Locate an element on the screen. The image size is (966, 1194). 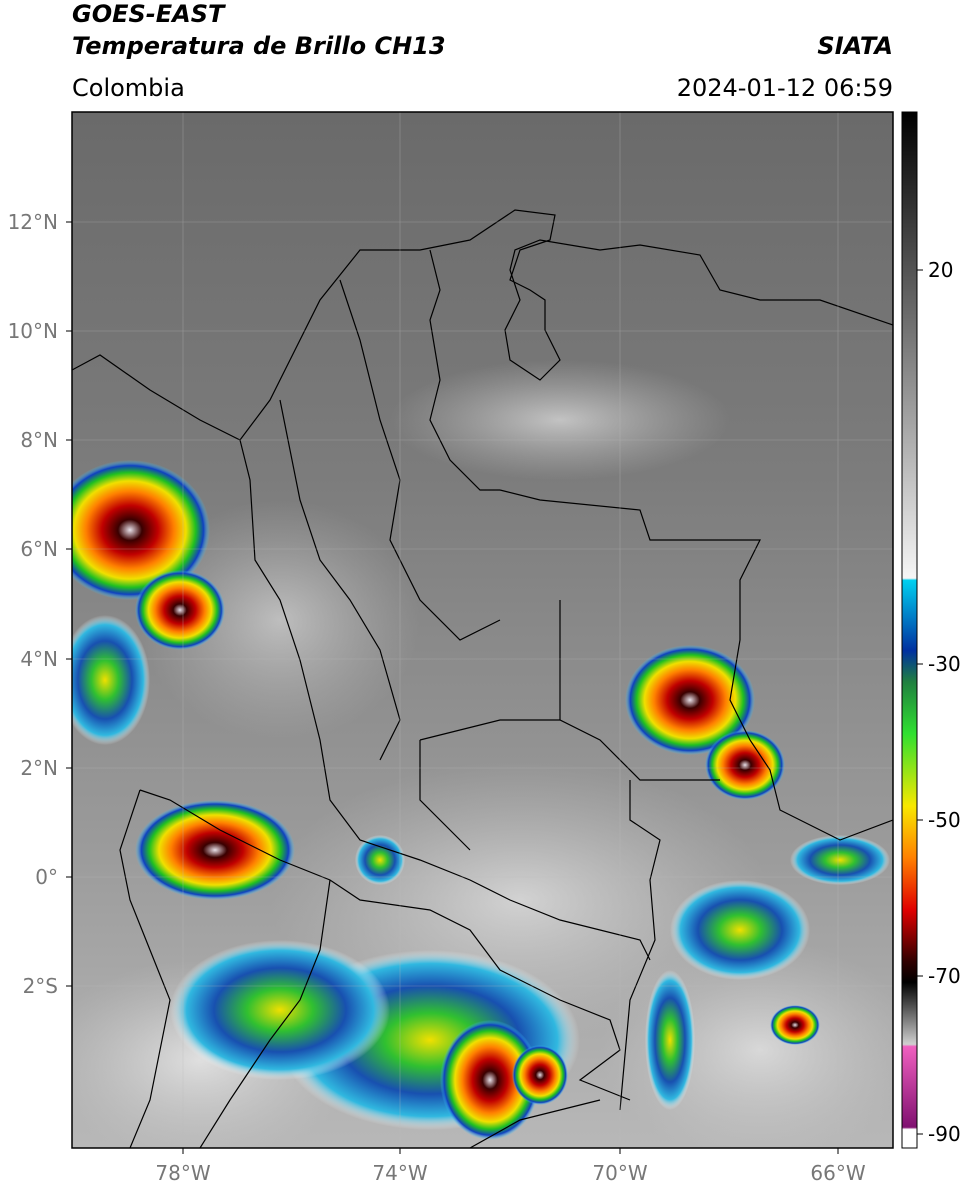
lat-label: 2°N is located at coordinates (39, 768).